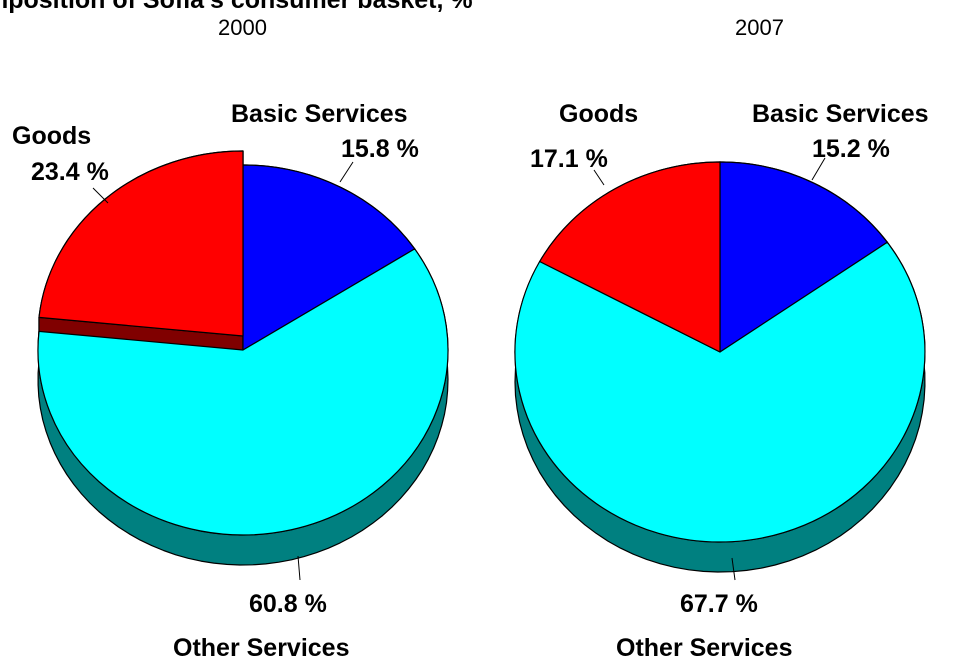 Image resolution: width=962 pixels, height=661 pixels. I want to click on pie-slice-basic-2000, so click(329, 257).